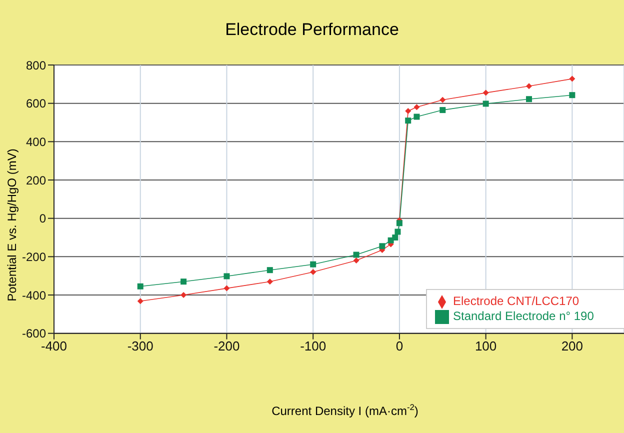  I want to click on x-tick-label: -200, so click(227, 346).